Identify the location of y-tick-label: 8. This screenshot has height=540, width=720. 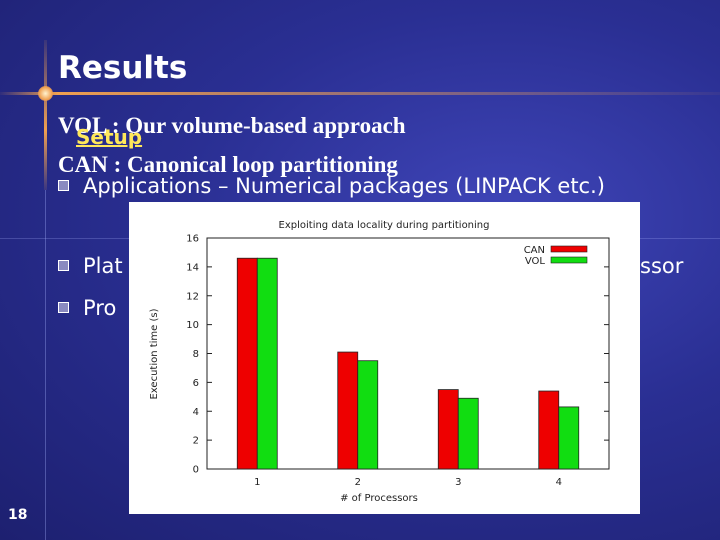
(196, 354).